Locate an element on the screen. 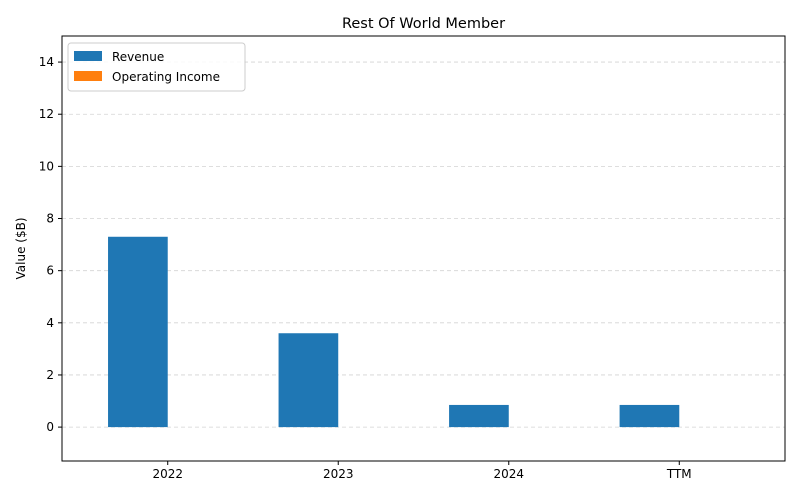 The width and height of the screenshot is (800, 500). y-axis-label: Value ($B) is located at coordinates (21, 249).